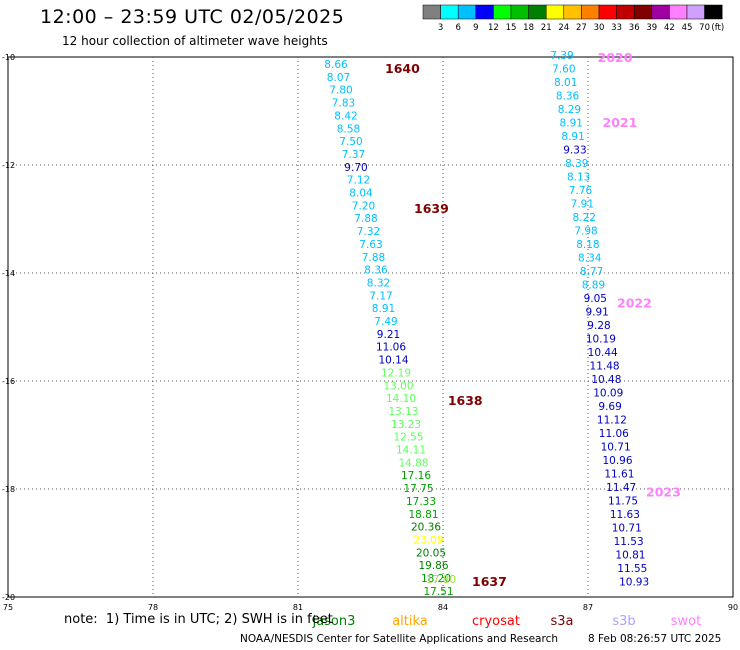 The width and height of the screenshot is (740, 650). Describe the element at coordinates (619, 475) in the screenshot. I see `swh-value: 11.61` at that location.